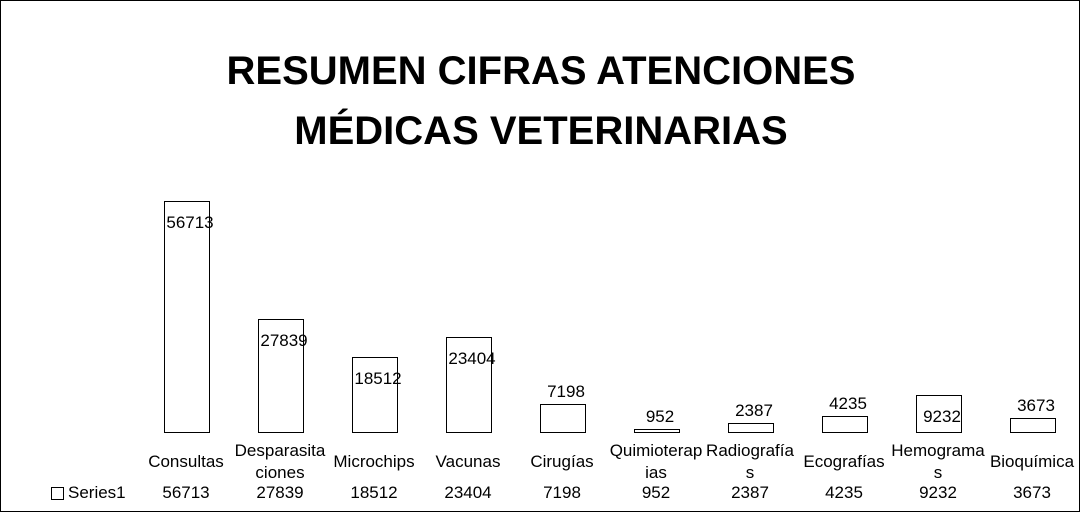 This screenshot has width=1080, height=512. What do you see at coordinates (374, 461) in the screenshot?
I see `x-tick-label: Microchips` at bounding box center [374, 461].